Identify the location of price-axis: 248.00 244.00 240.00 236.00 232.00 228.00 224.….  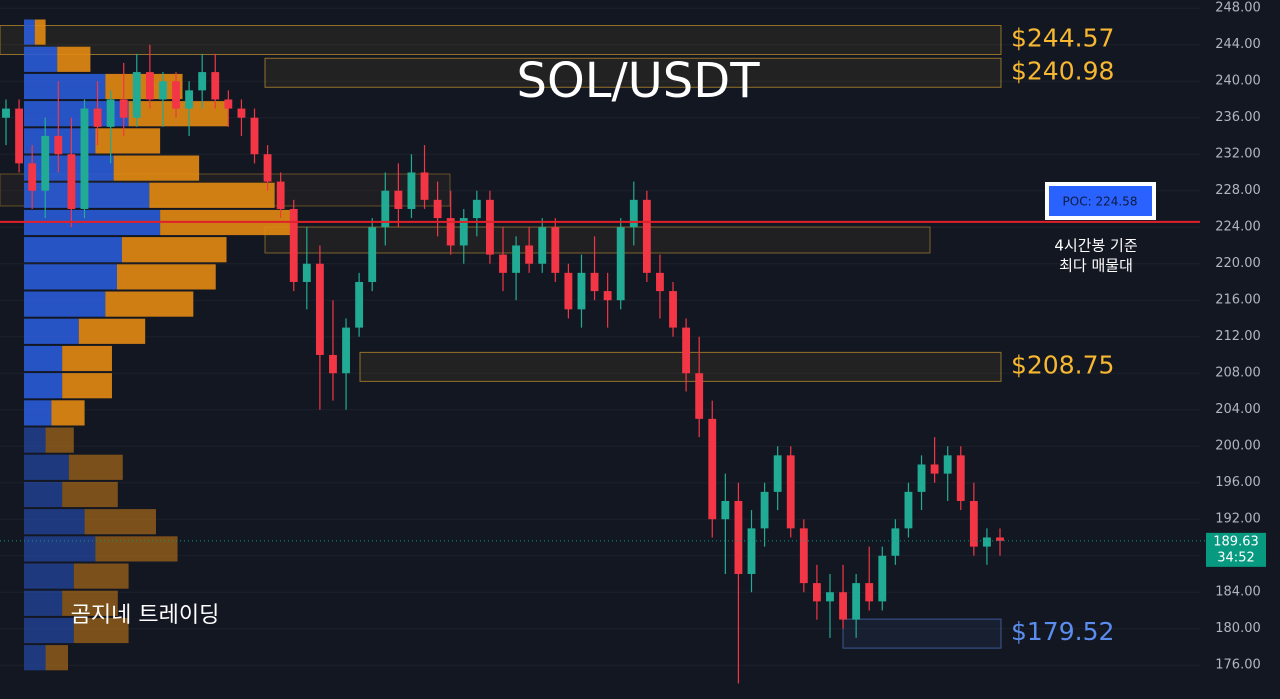
(1236, 337).